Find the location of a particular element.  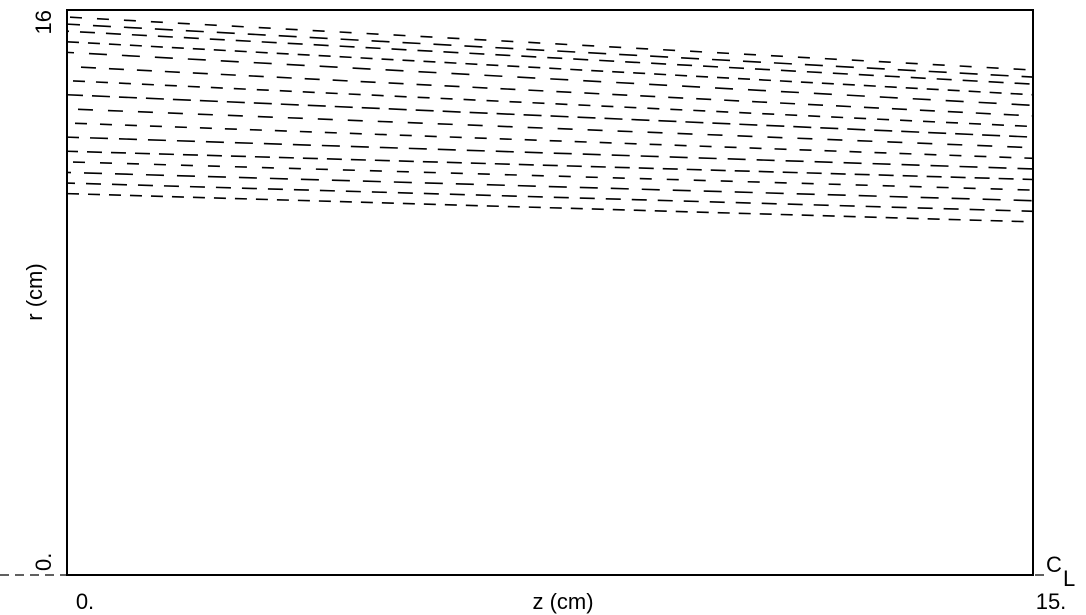

x-tick-label: 0. is located at coordinates (85, 601).